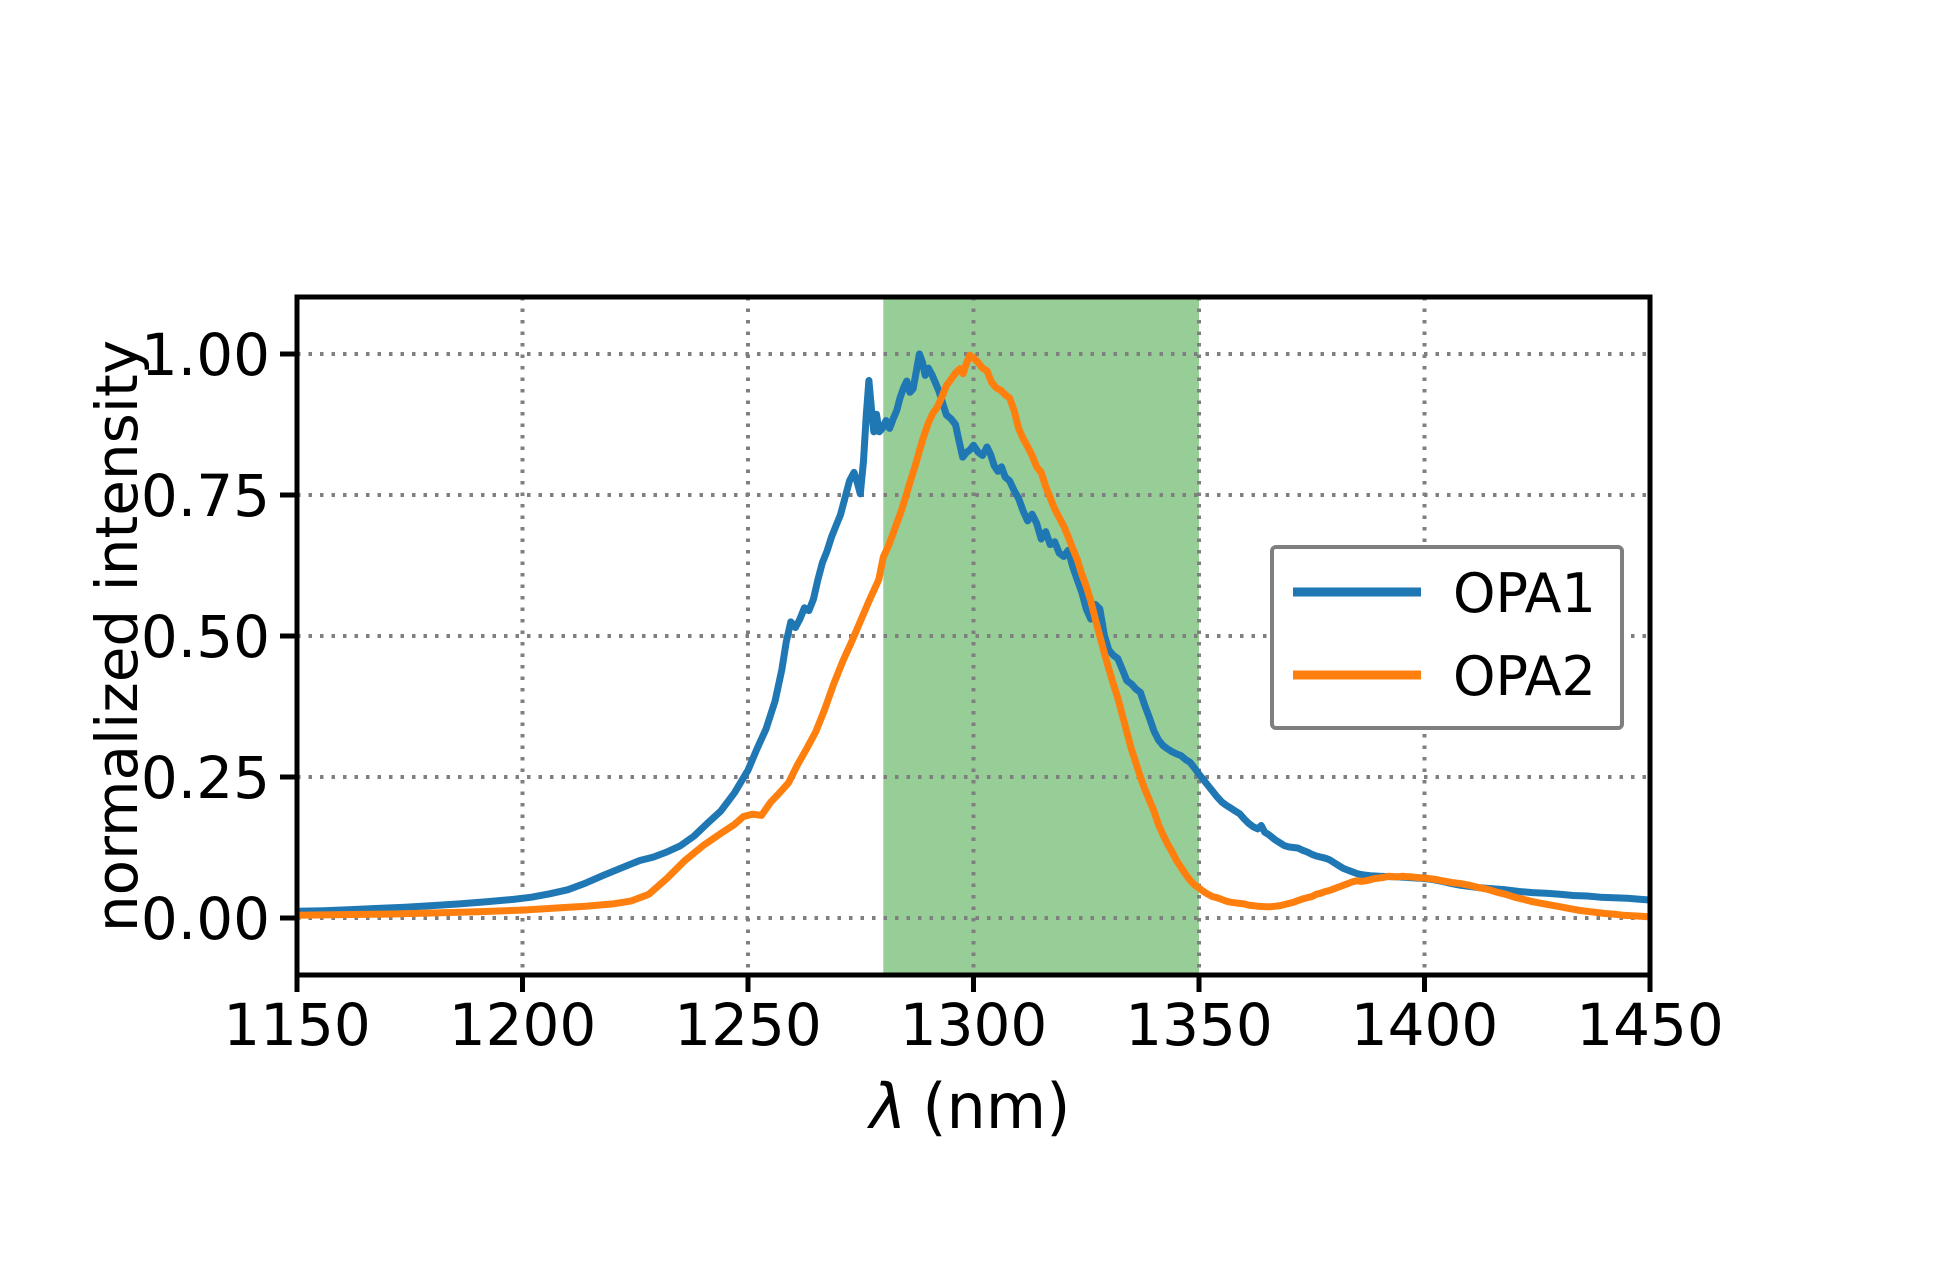  I want to click on x-tick-labels: 1150 1200 1250 1300 1350 1400 1450, so click(973, 1025).